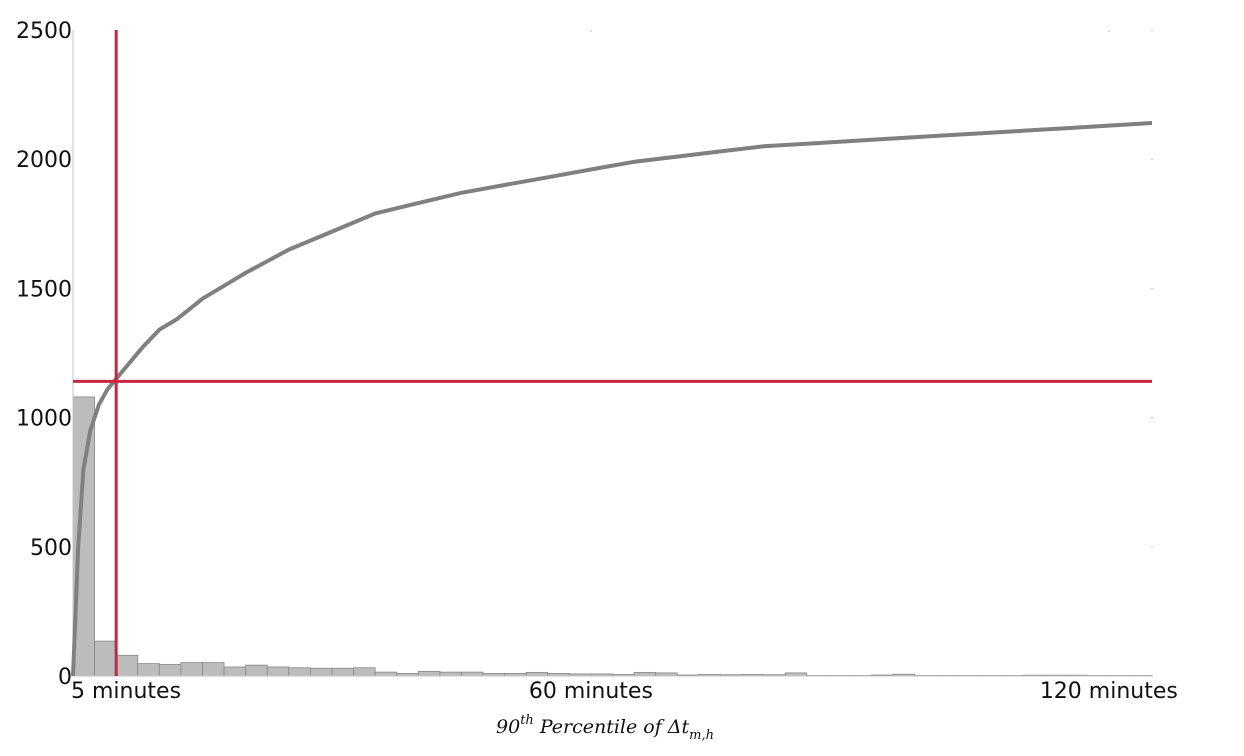 The image size is (1244, 756). Describe the element at coordinates (1152, 353) in the screenshot. I see `right-edge-ticks` at that location.